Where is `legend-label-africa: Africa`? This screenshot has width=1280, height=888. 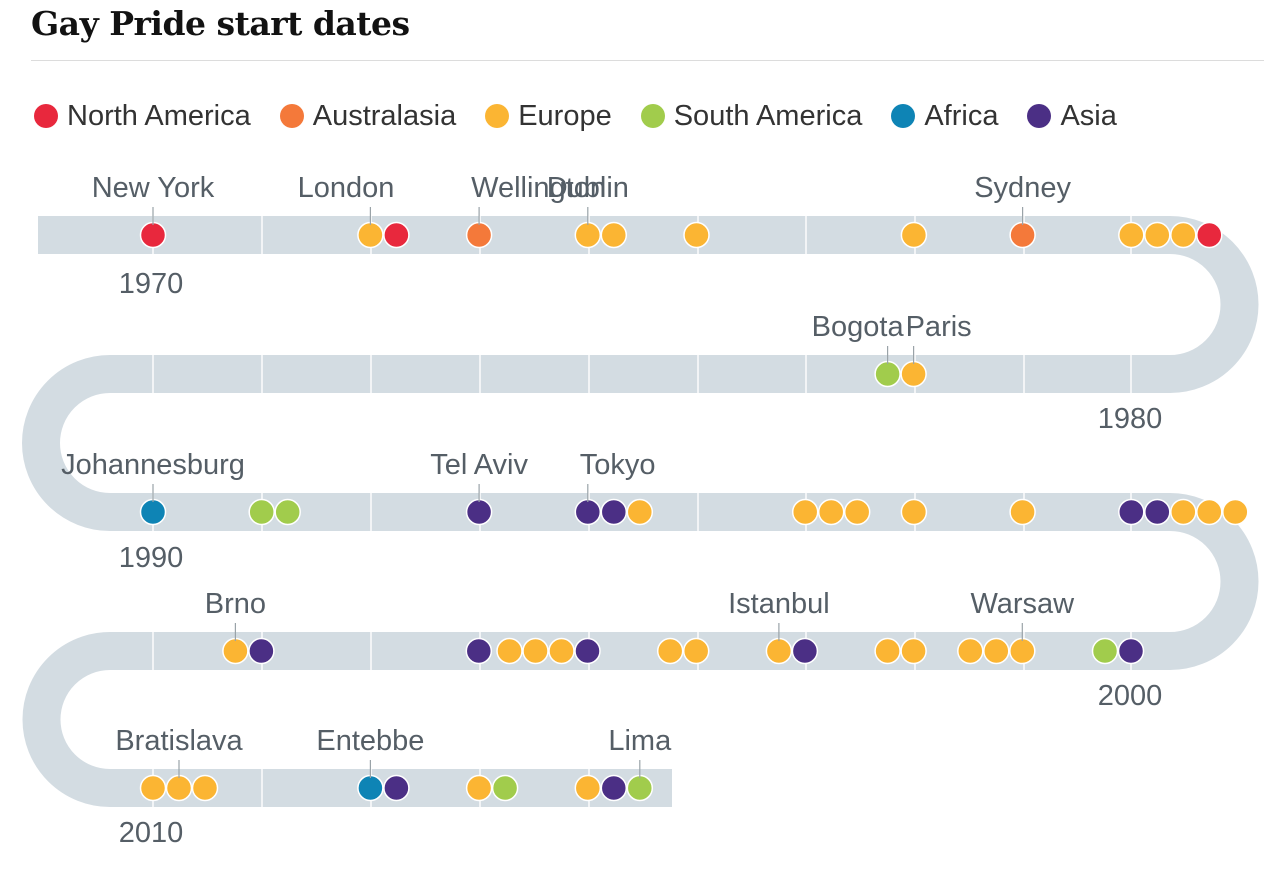
legend-label-africa: Africa is located at coordinates (961, 115).